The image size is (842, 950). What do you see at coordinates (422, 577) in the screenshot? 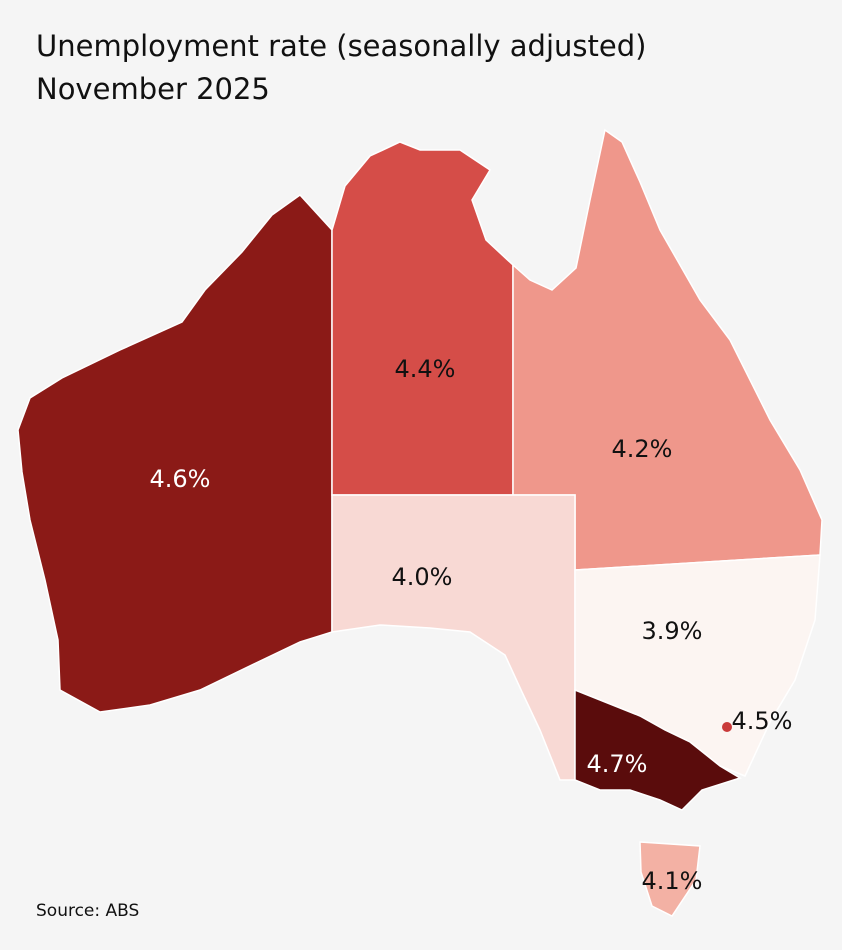
I see `value-label: 4.0%` at bounding box center [422, 577].